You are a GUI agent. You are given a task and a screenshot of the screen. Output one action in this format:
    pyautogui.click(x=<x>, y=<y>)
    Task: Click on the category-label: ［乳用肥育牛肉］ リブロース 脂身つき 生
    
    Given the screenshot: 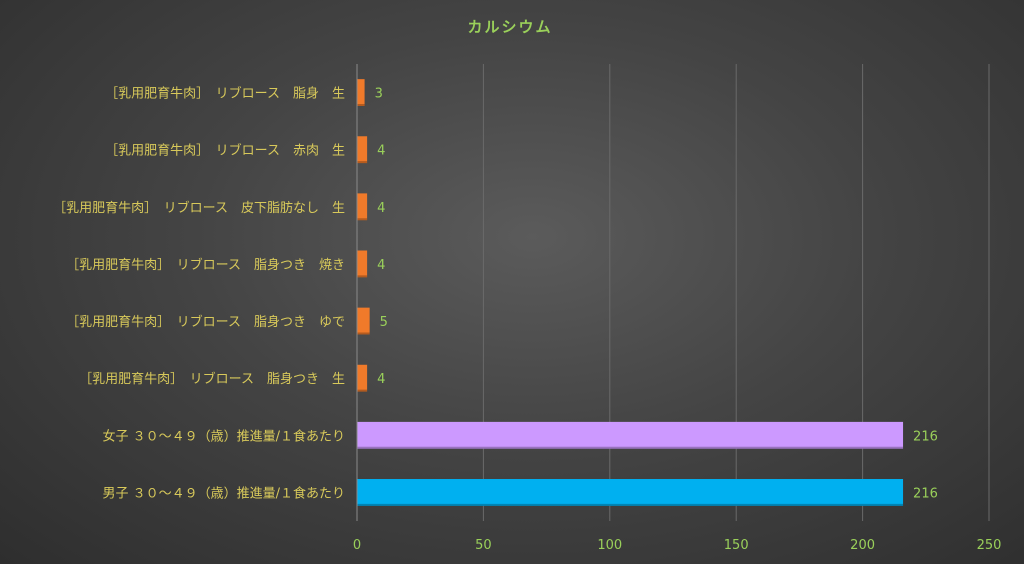 What is the action you would take?
    pyautogui.click(x=212, y=379)
    